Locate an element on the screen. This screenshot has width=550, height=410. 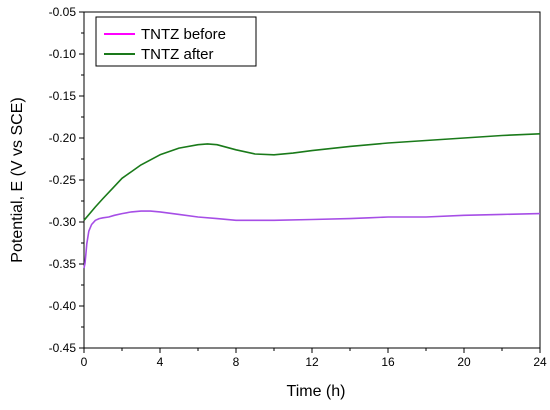
y-tick-label: -0.05 is located at coordinates (63, 12).